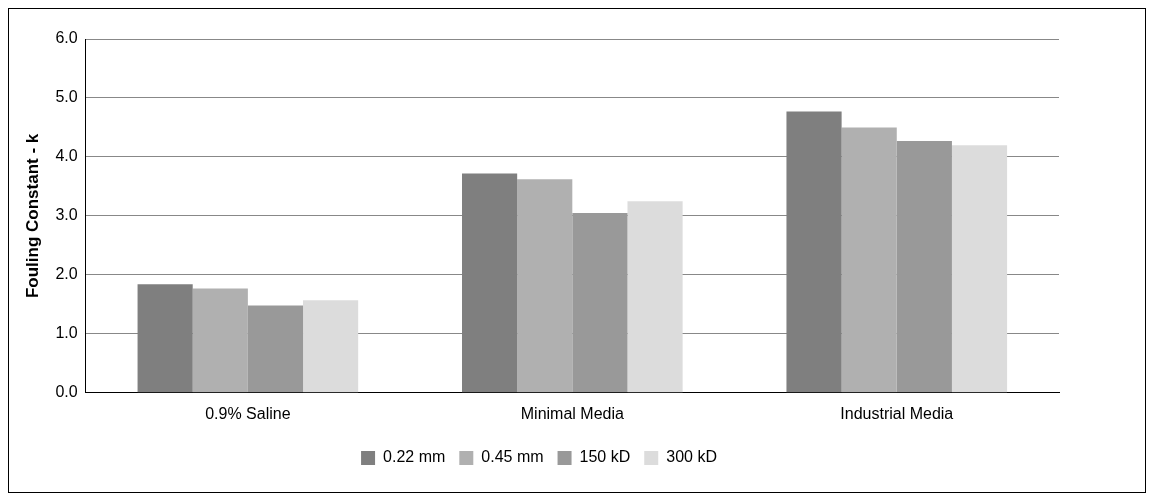 Image resolution: width=1154 pixels, height=501 pixels. Describe the element at coordinates (66, 215) in the screenshot. I see `y-tick-label: 3.0` at that location.